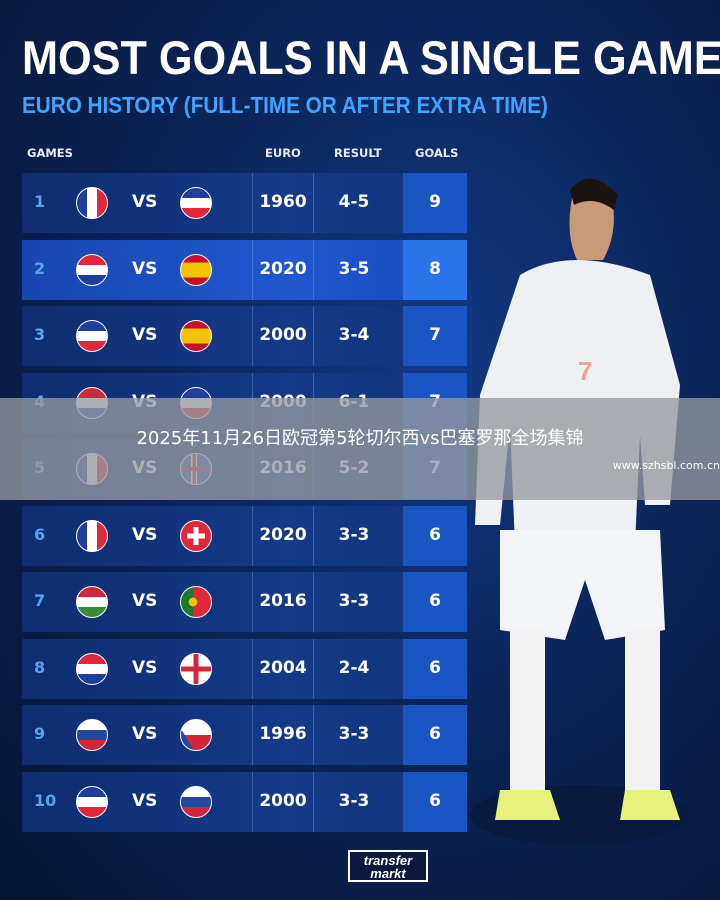  Describe the element at coordinates (40, 733) in the screenshot. I see `rank: 9` at that location.